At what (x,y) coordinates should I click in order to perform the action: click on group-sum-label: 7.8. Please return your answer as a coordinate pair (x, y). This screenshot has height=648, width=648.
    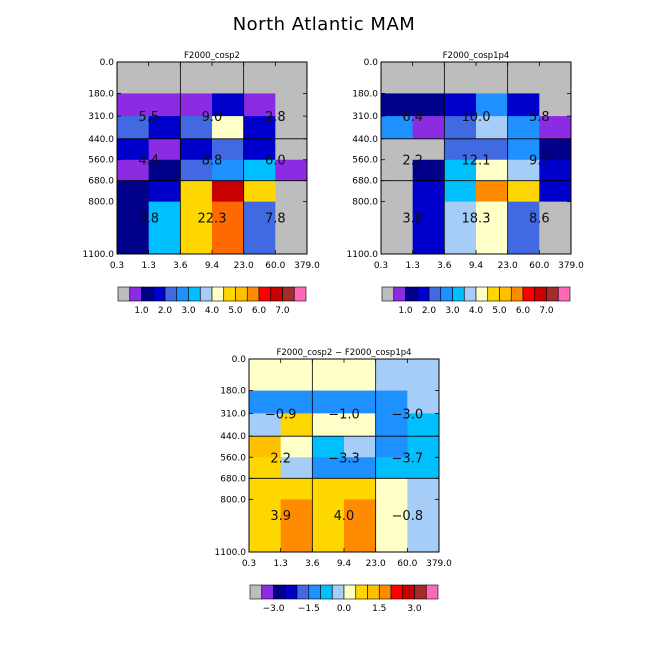
    Looking at the image, I should click on (275, 218).